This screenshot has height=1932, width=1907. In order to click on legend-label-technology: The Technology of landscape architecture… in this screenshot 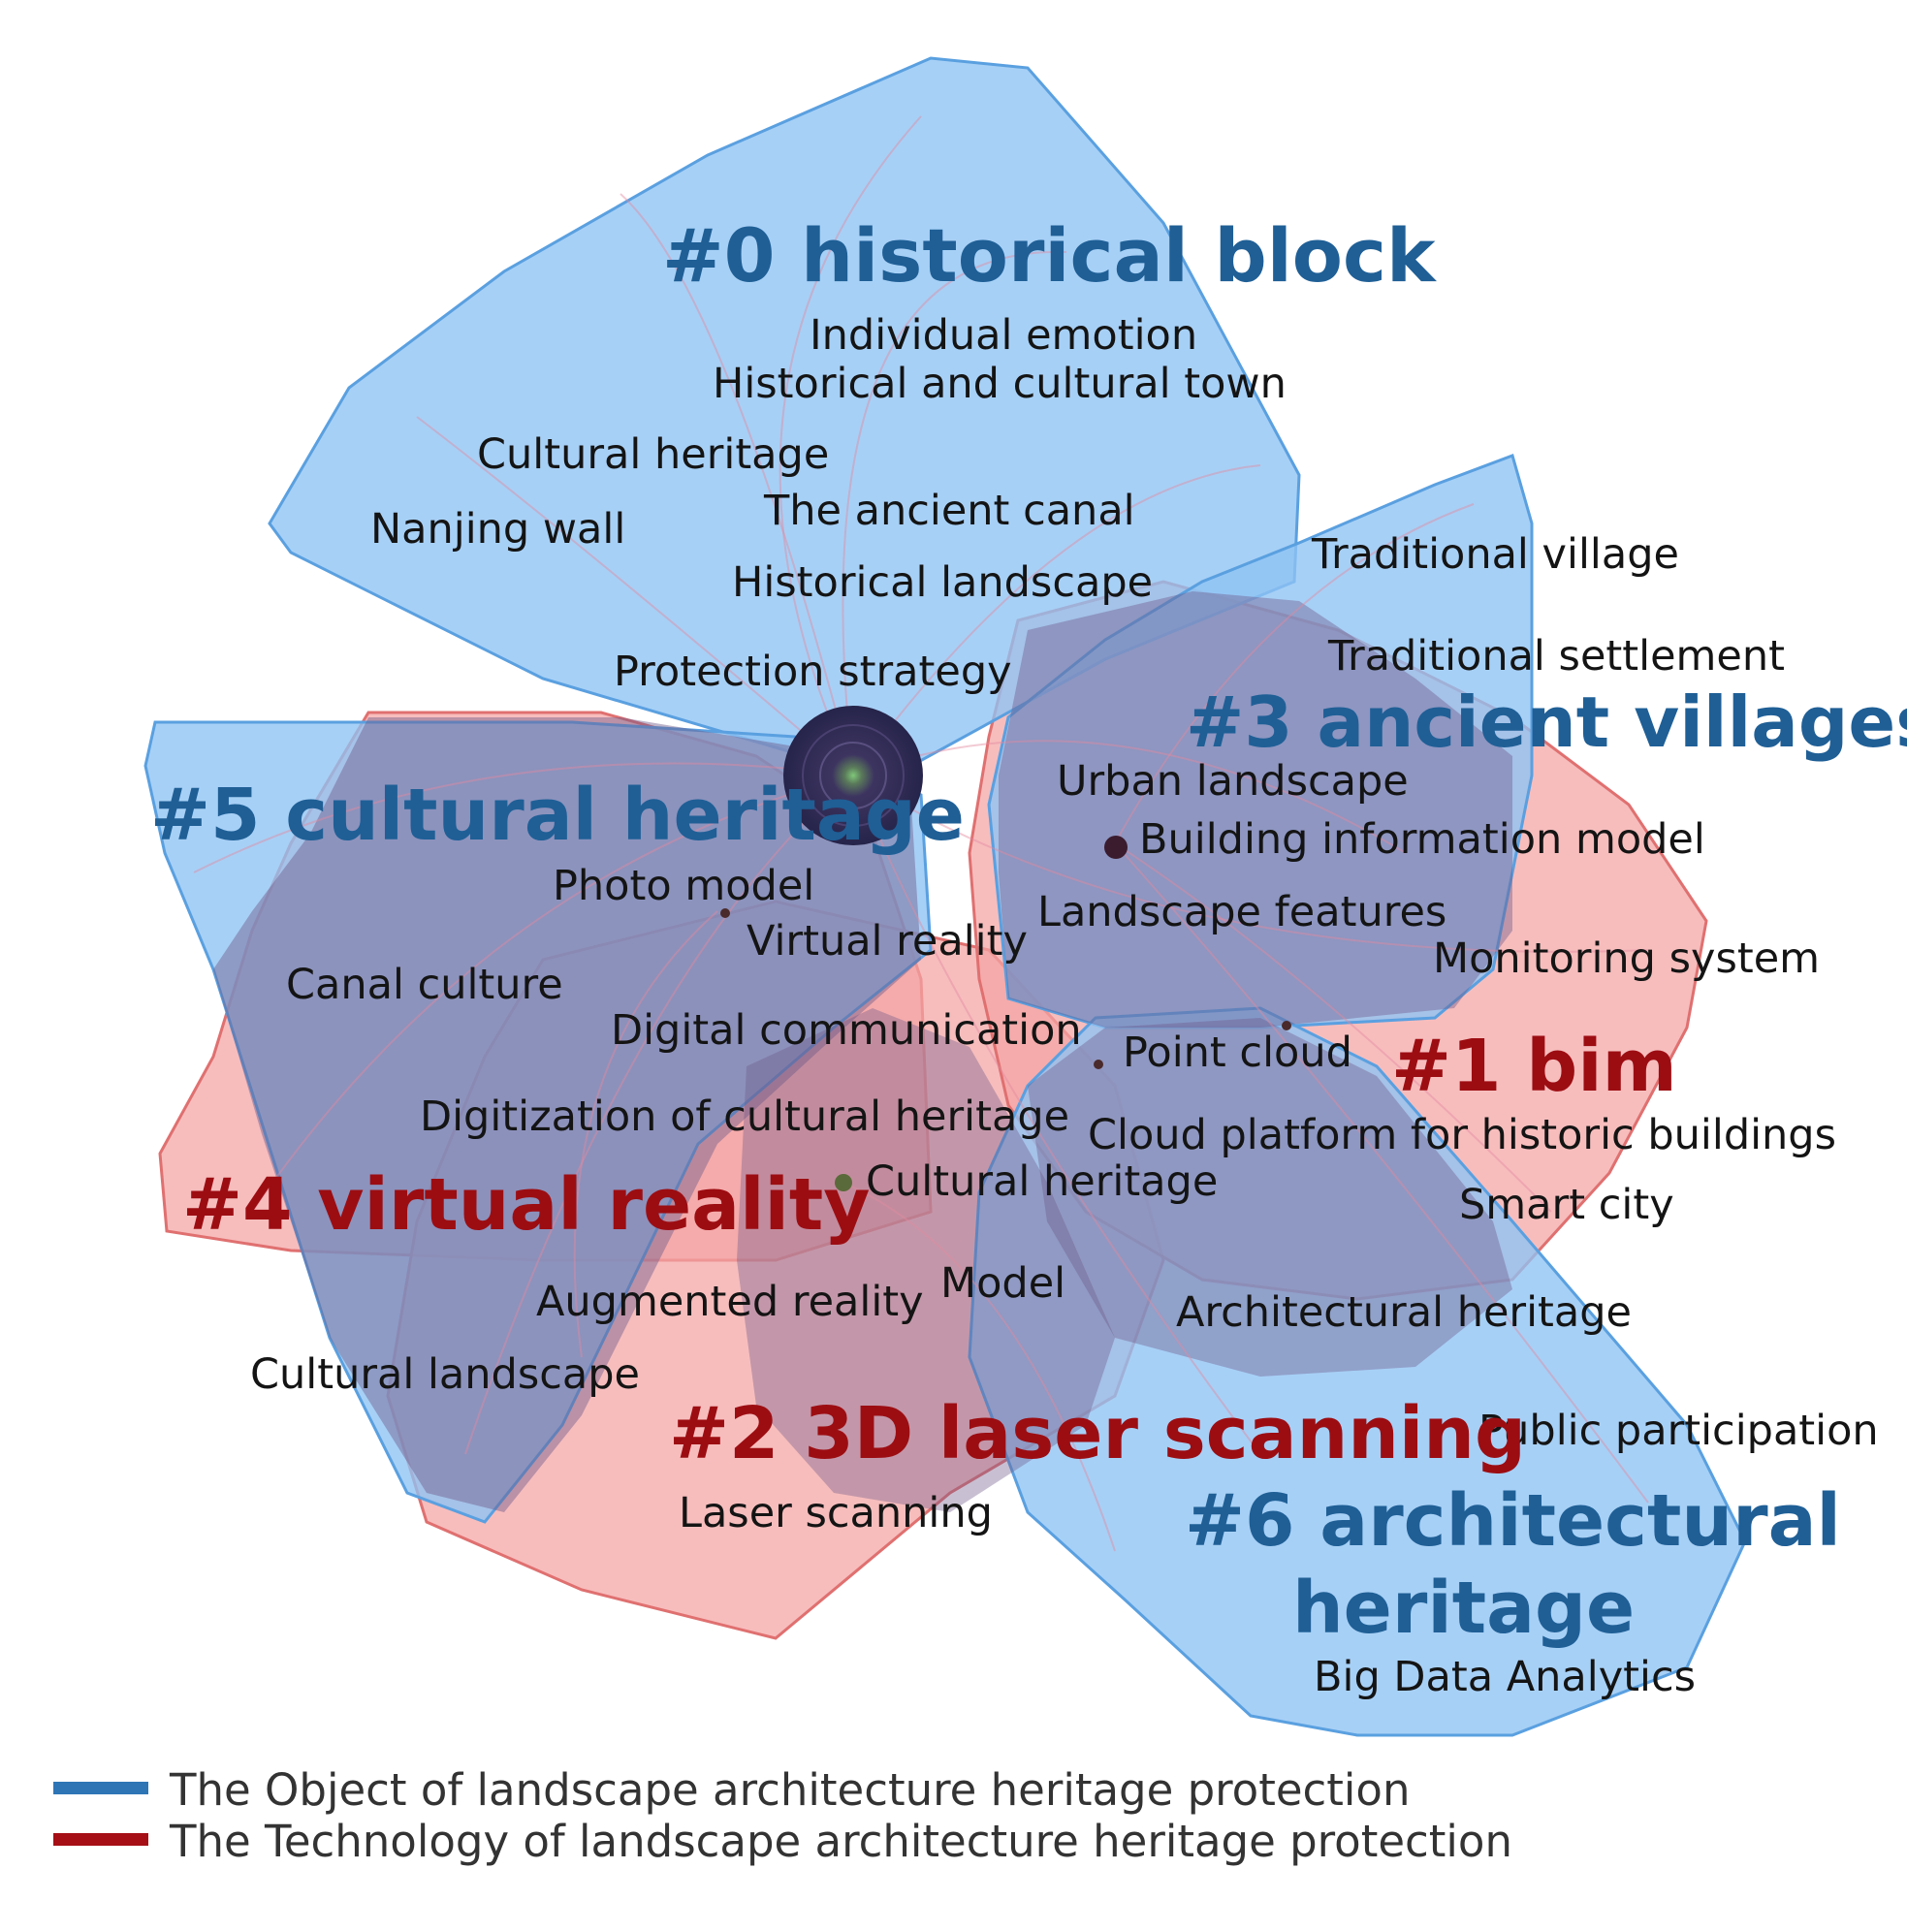, I will do `click(840, 1841)`.